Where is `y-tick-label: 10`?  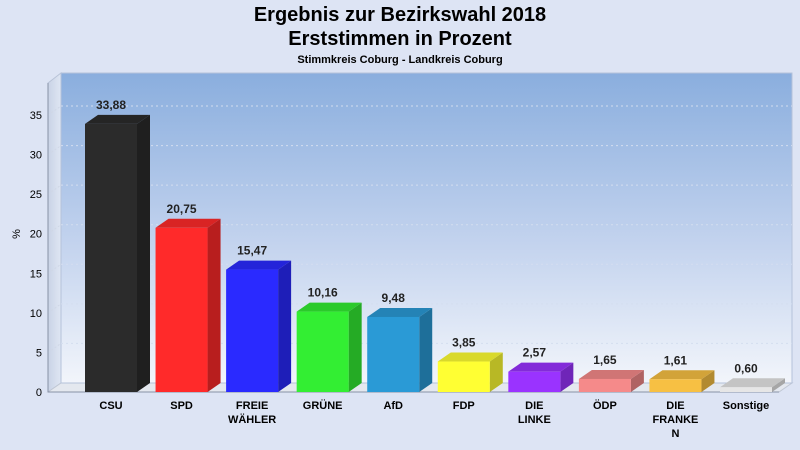
y-tick-label: 10 is located at coordinates (36, 314).